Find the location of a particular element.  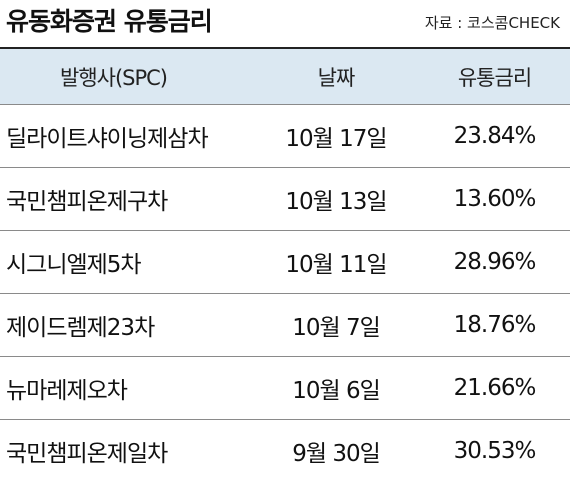

table-row: 딜라이트샤이닝제삼차 10월 17일 23.84% is located at coordinates (285, 136).